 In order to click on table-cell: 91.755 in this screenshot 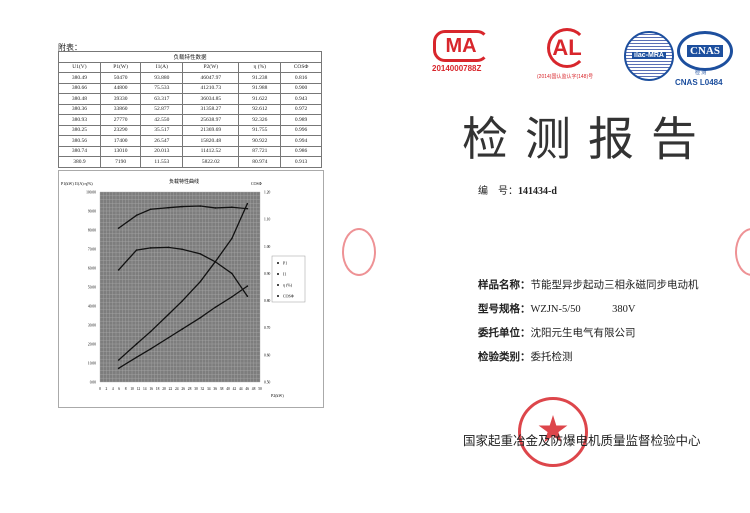, I will do `click(260, 130)`.